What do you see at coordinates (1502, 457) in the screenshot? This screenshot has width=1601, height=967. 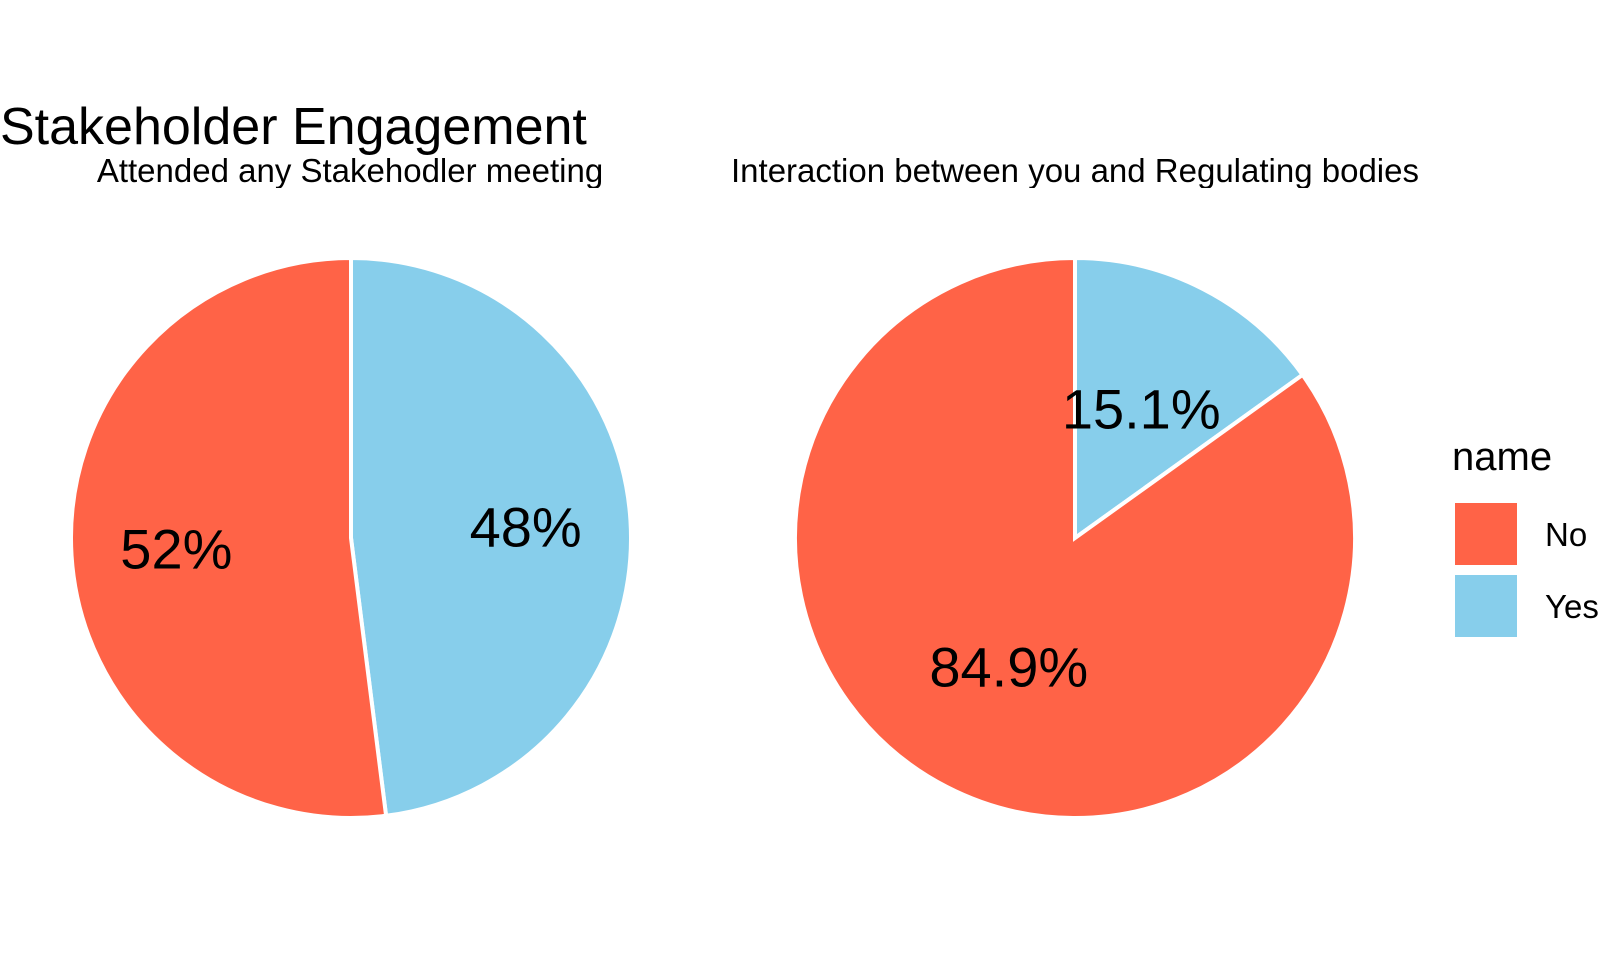 I see `legend-title: name` at bounding box center [1502, 457].